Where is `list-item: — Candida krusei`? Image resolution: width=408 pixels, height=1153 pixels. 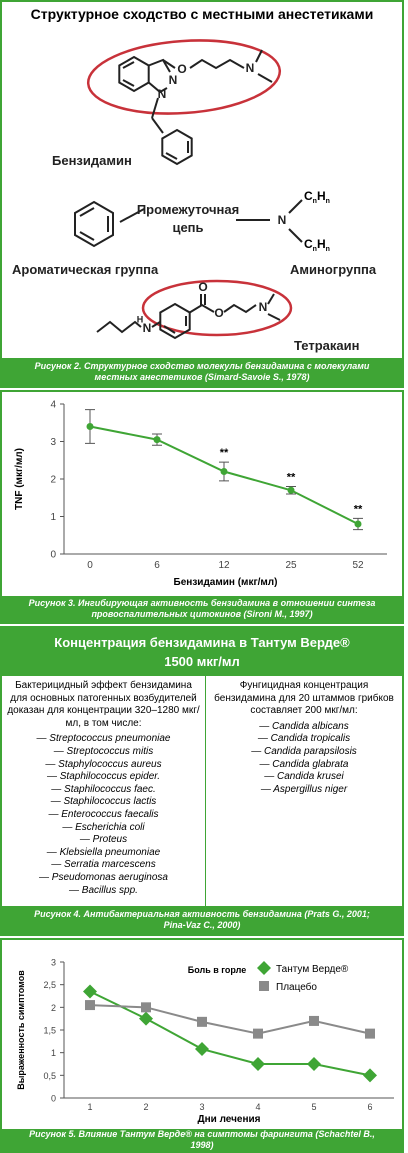
list-item: — Candida krusei is located at coordinates (304, 777).